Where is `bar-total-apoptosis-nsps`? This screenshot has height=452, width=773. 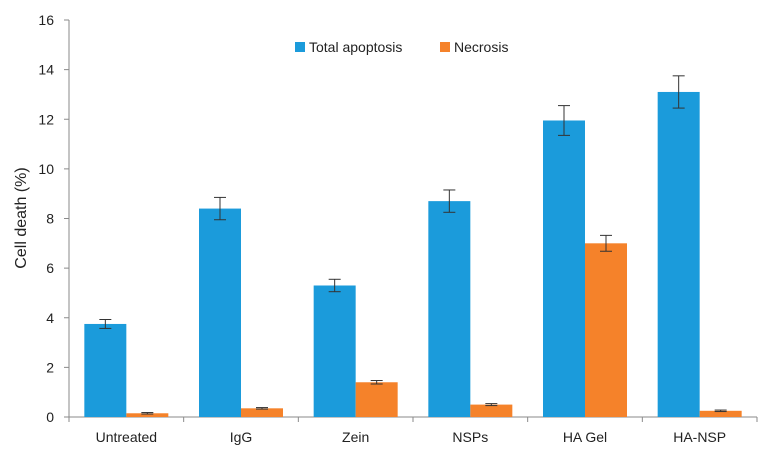 bar-total-apoptosis-nsps is located at coordinates (449, 309).